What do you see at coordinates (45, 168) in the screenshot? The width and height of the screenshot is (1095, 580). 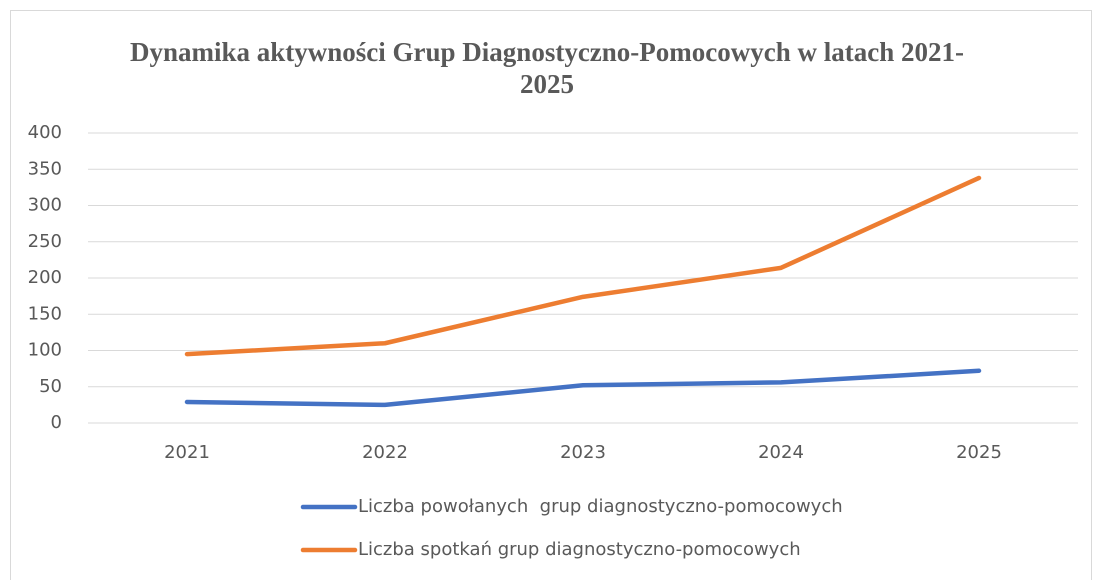 I see `y-tick-label: 350` at bounding box center [45, 168].